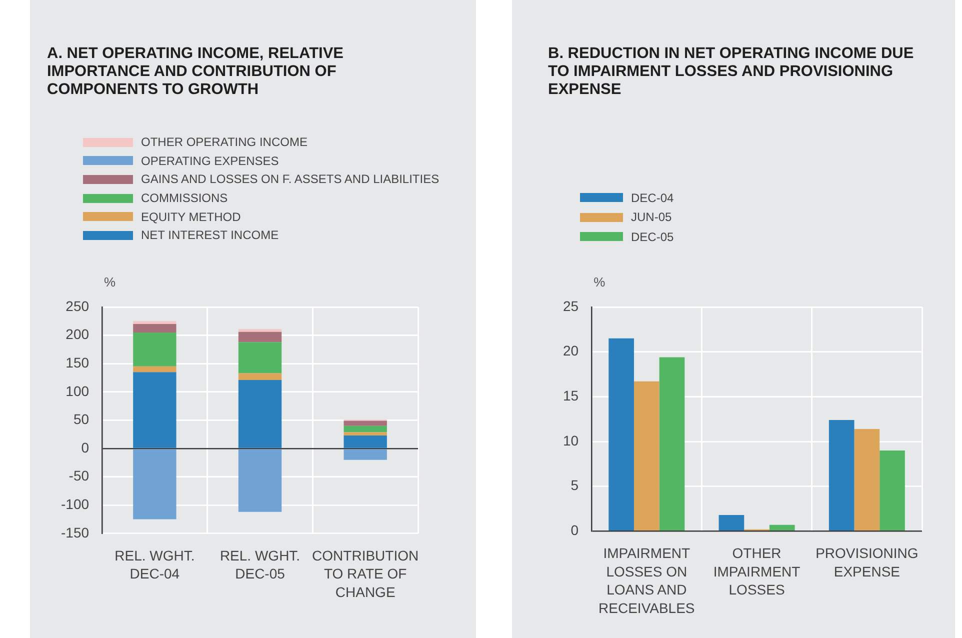  I want to click on legend-label: GAINS AND LOSSES ON F. ASSETS AND LIABILITIES, so click(290, 179).